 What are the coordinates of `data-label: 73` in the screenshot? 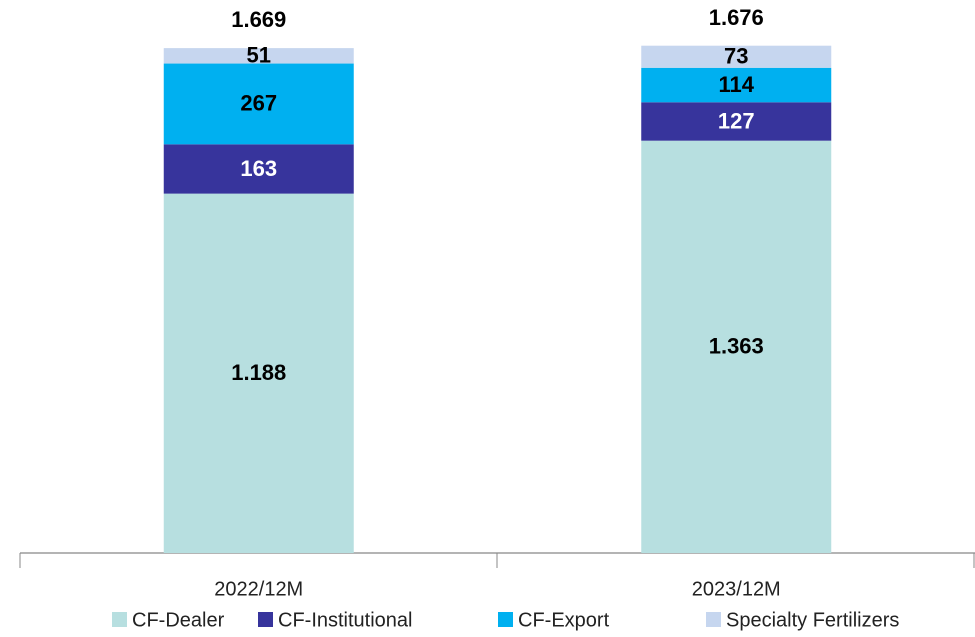 It's located at (736, 56).